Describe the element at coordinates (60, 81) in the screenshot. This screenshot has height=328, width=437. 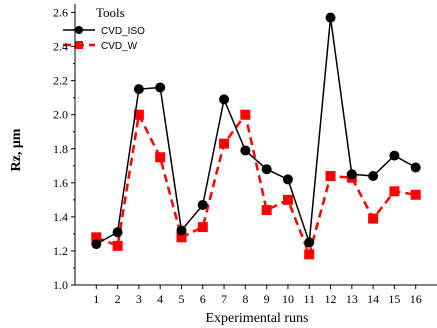
I see `y-tick-label: 2.2` at that location.